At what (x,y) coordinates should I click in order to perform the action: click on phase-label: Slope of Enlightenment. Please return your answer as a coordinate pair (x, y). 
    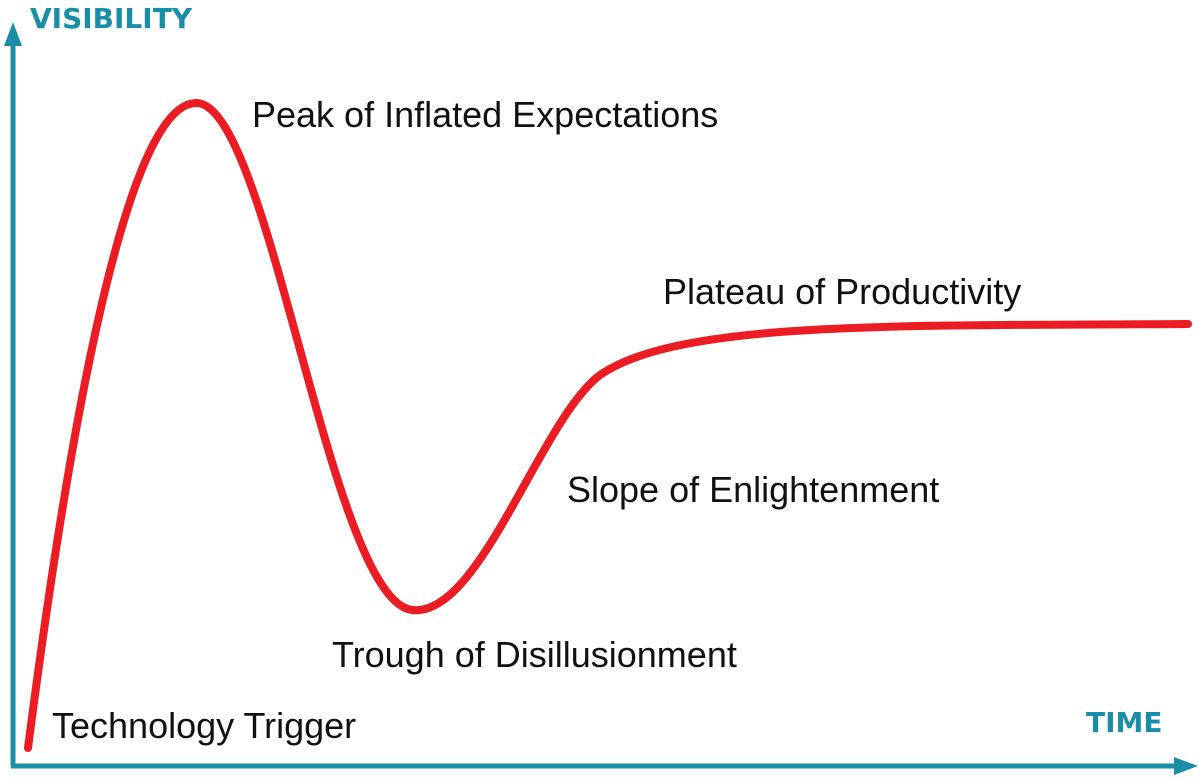
    Looking at the image, I should click on (753, 489).